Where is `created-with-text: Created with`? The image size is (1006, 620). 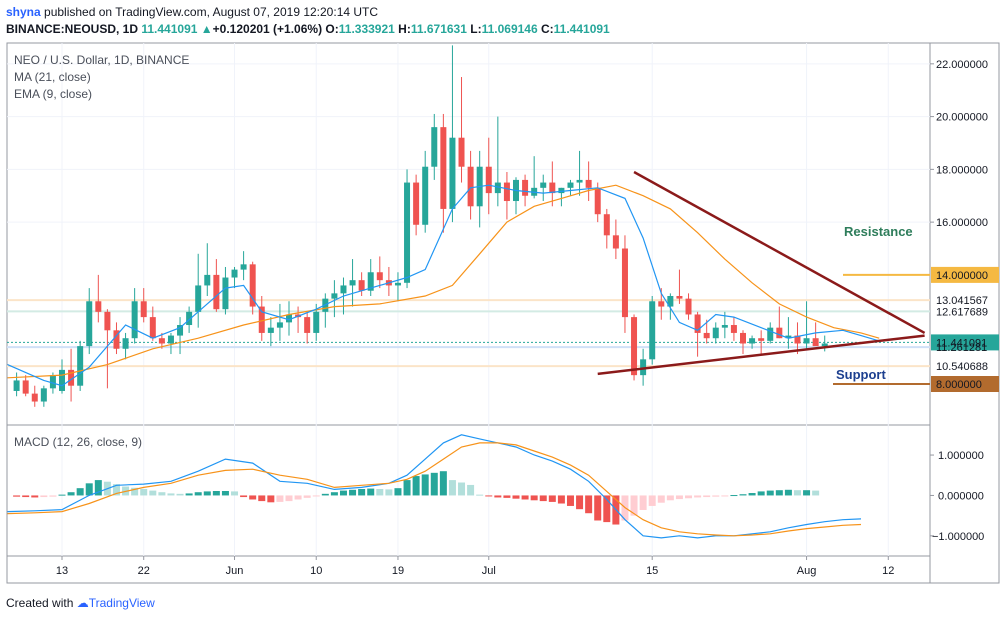 created-with-text: Created with is located at coordinates (40, 603).